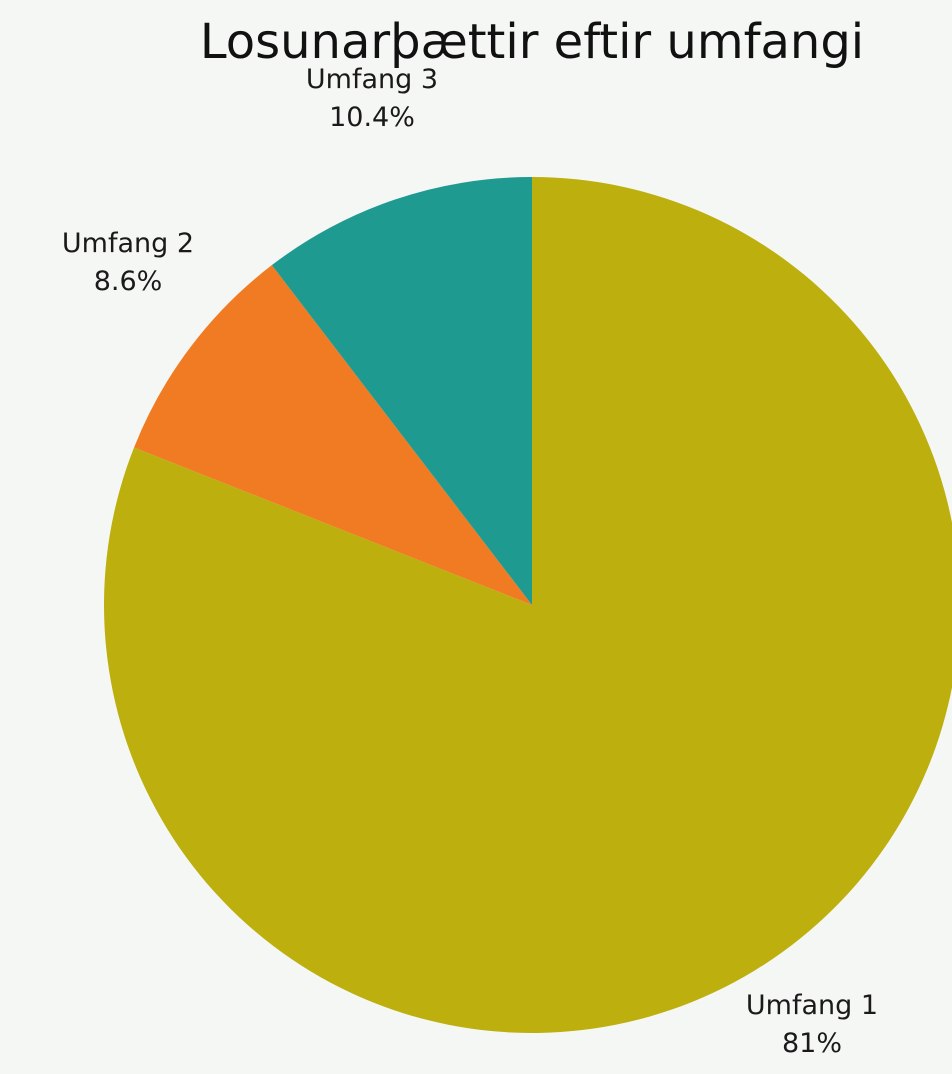 This screenshot has width=952, height=1074. Describe the element at coordinates (812, 1005) in the screenshot. I see `slice-label: Umfang 1` at that location.